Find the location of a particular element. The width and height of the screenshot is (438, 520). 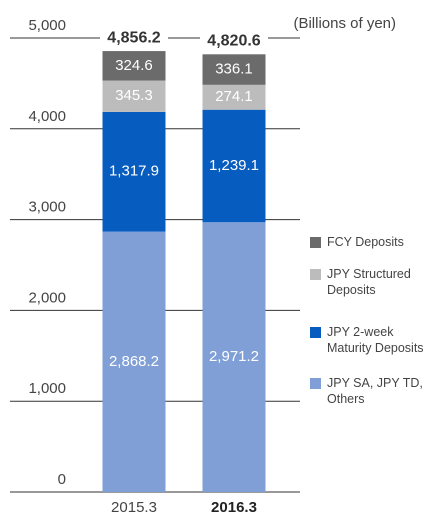

value-label: 2,868.2 is located at coordinates (134, 361).